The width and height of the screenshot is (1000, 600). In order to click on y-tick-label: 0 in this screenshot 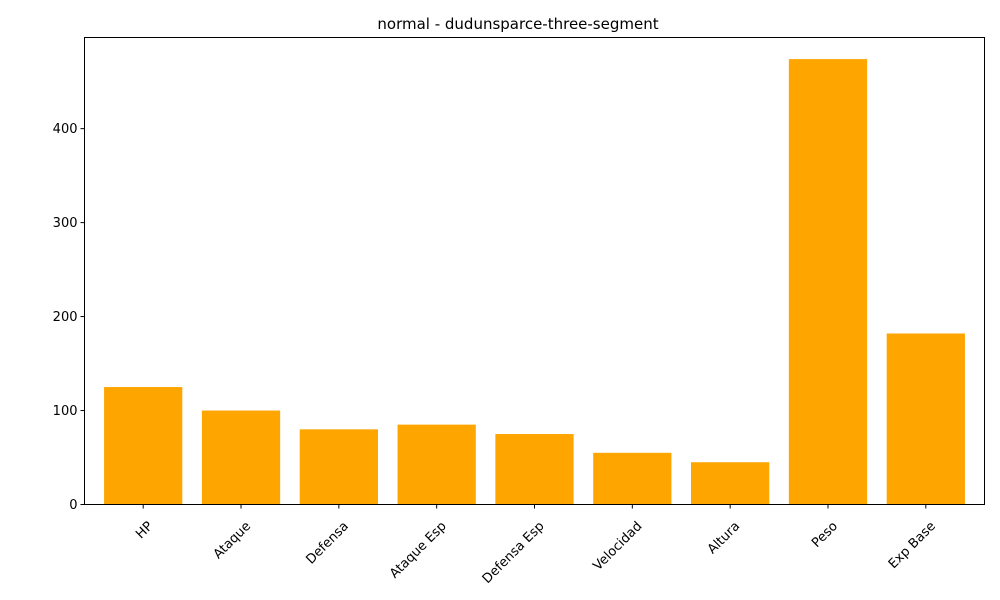, I will do `click(73, 505)`.